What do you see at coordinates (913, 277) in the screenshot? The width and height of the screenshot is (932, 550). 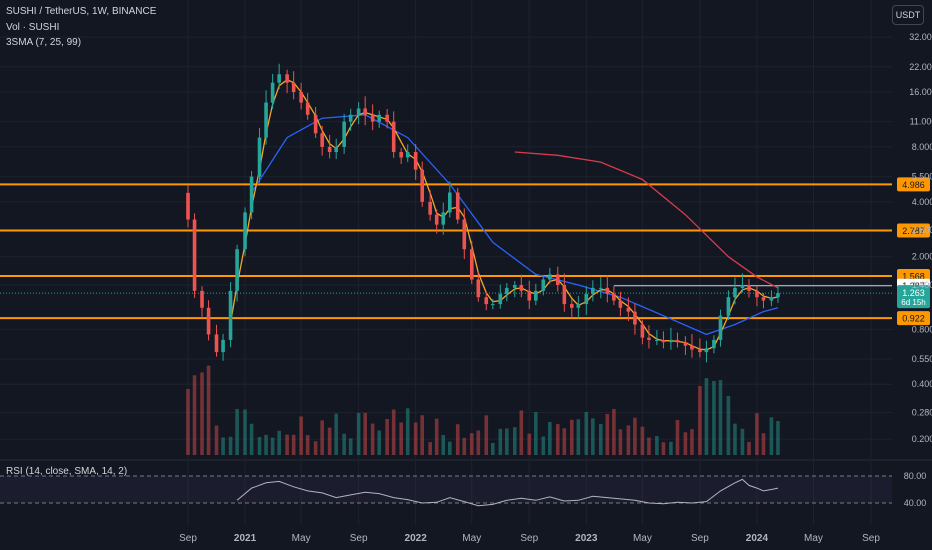 I see `level-label: 1.568` at bounding box center [913, 277].